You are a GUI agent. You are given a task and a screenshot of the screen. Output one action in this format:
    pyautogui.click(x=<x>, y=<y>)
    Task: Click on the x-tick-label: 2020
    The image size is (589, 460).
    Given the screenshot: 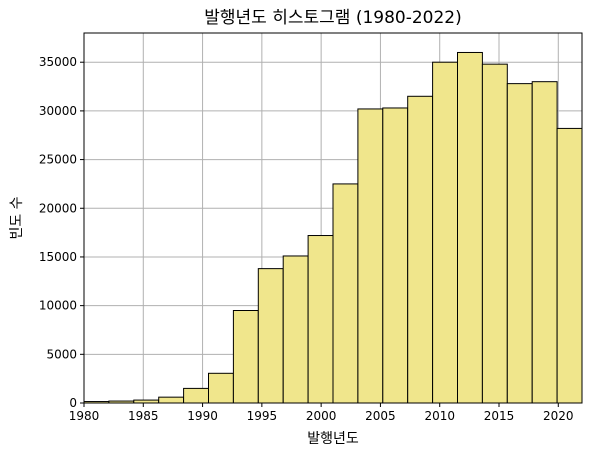 What is the action you would take?
    pyautogui.click(x=558, y=416)
    